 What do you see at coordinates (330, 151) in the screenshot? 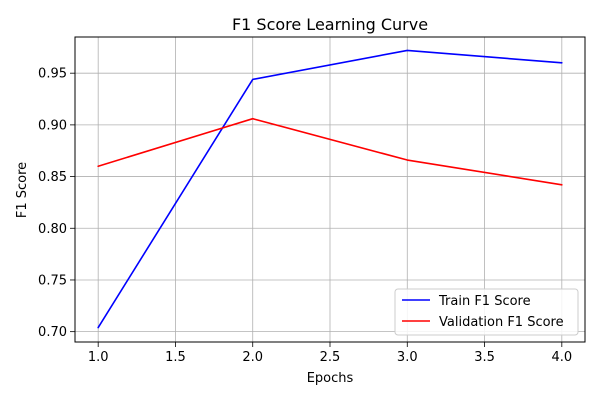
I see `validation-f1-series-line` at bounding box center [330, 151].